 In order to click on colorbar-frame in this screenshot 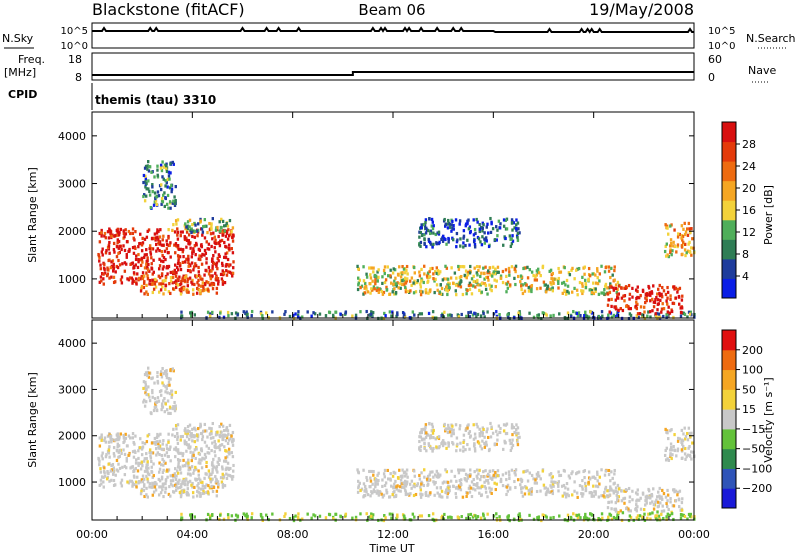, I will do `click(729, 419)`.